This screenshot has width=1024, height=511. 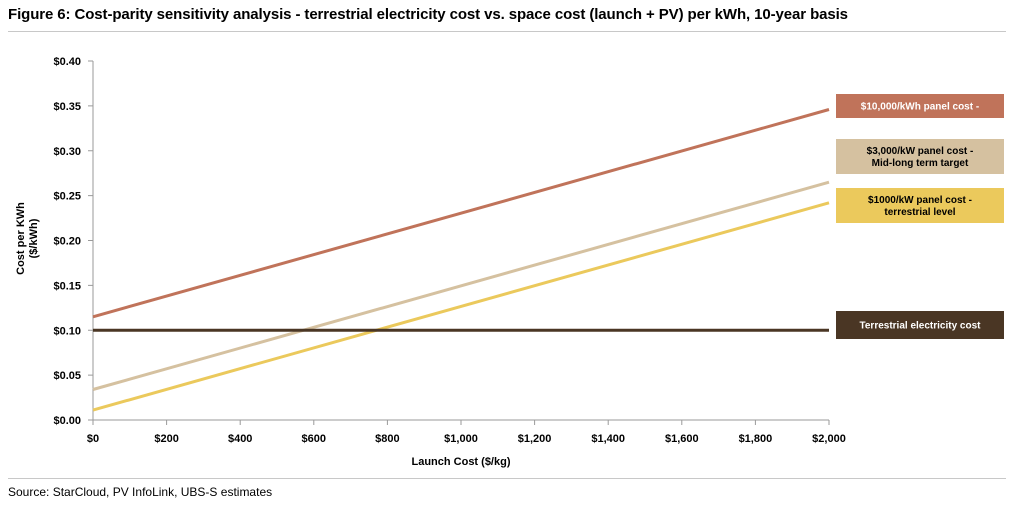 I want to click on y-tick-label: $0.35, so click(x=67, y=107).